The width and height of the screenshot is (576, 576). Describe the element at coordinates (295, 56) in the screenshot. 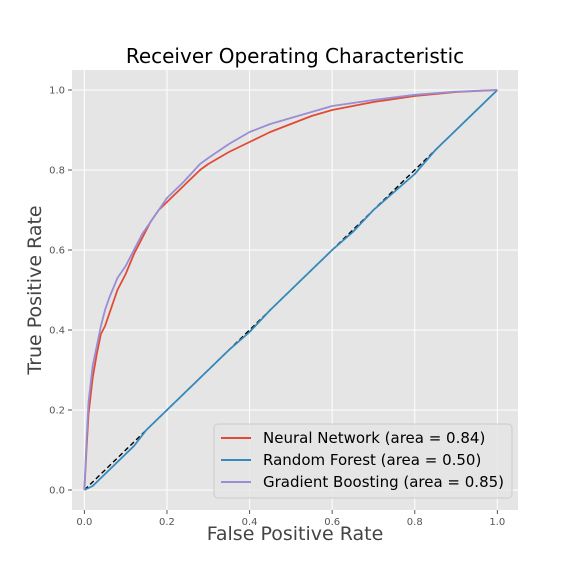

I see `chart-title: Receiver Operating Characteristic` at that location.